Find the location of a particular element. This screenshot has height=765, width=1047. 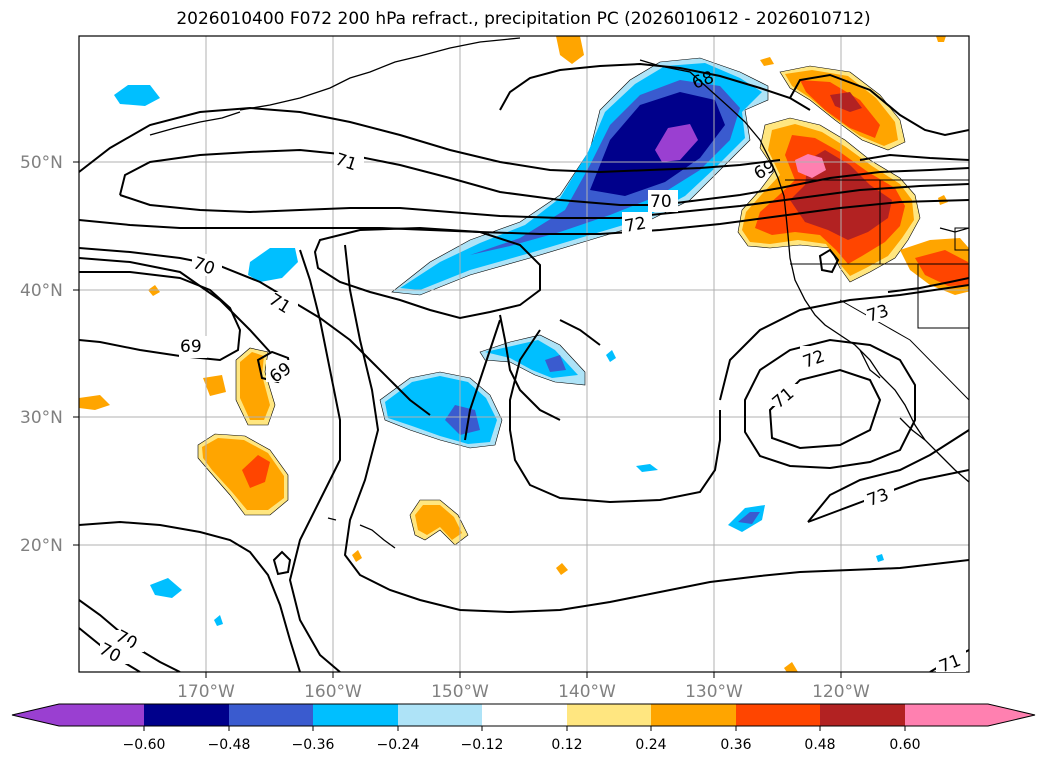

colorbar-tick-label: 0.36 is located at coordinates (735, 745).